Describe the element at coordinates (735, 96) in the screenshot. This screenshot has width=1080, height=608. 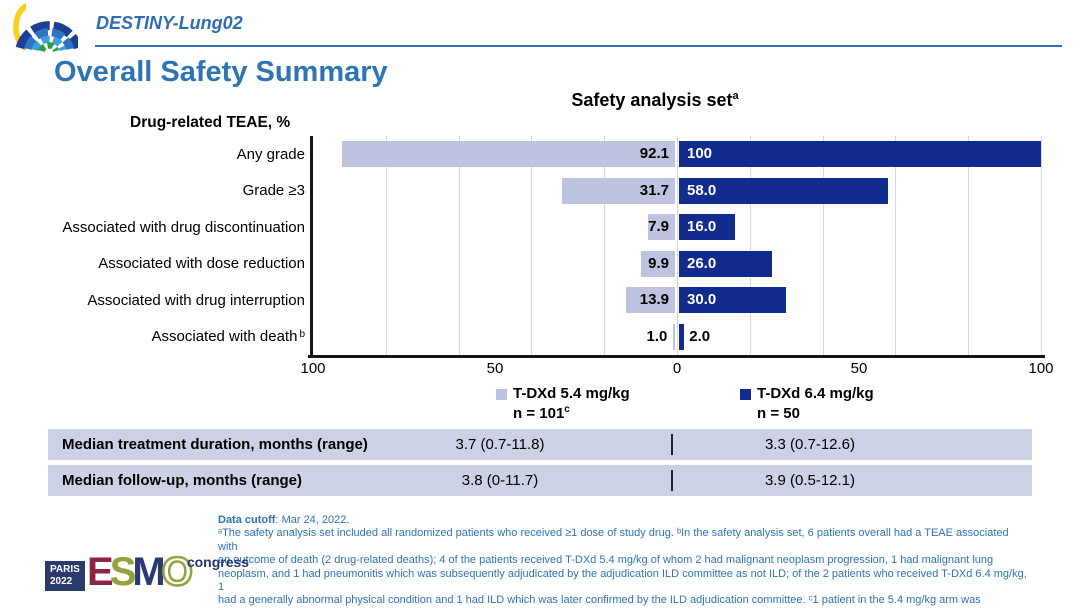
I see `chart-title-superscript: a` at that location.